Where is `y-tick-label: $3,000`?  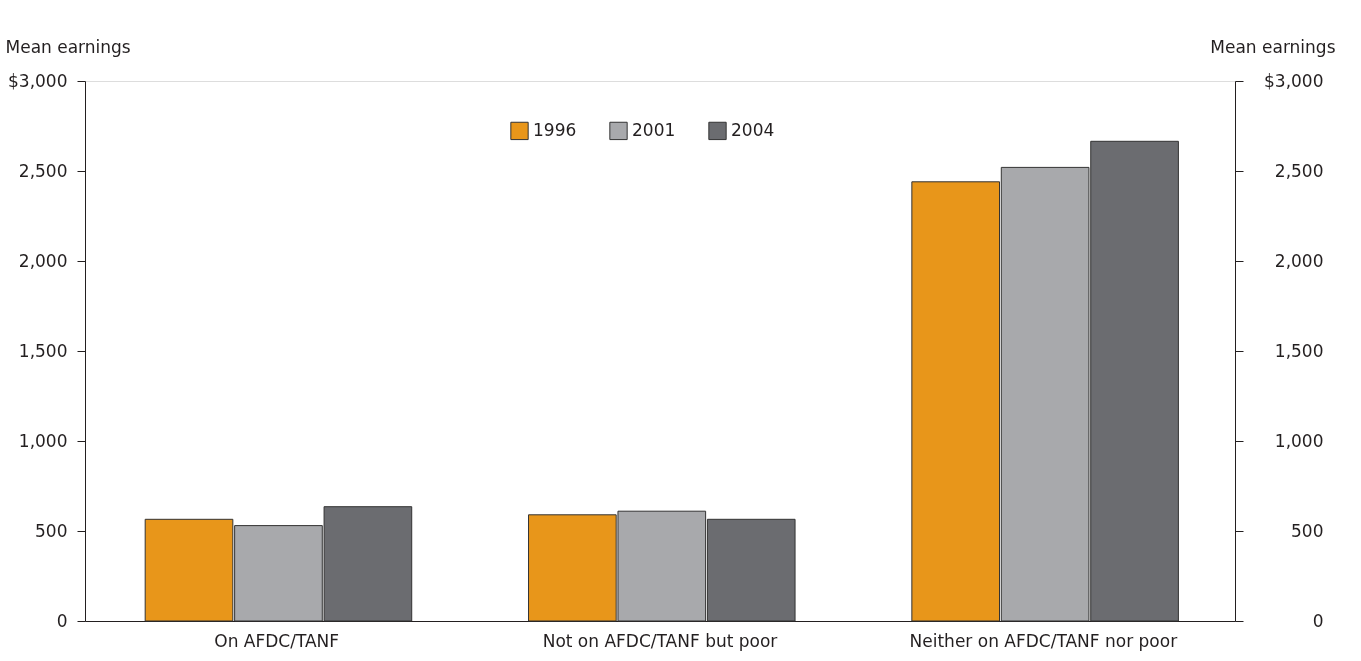
y-tick-label: $3,000 is located at coordinates (38, 80).